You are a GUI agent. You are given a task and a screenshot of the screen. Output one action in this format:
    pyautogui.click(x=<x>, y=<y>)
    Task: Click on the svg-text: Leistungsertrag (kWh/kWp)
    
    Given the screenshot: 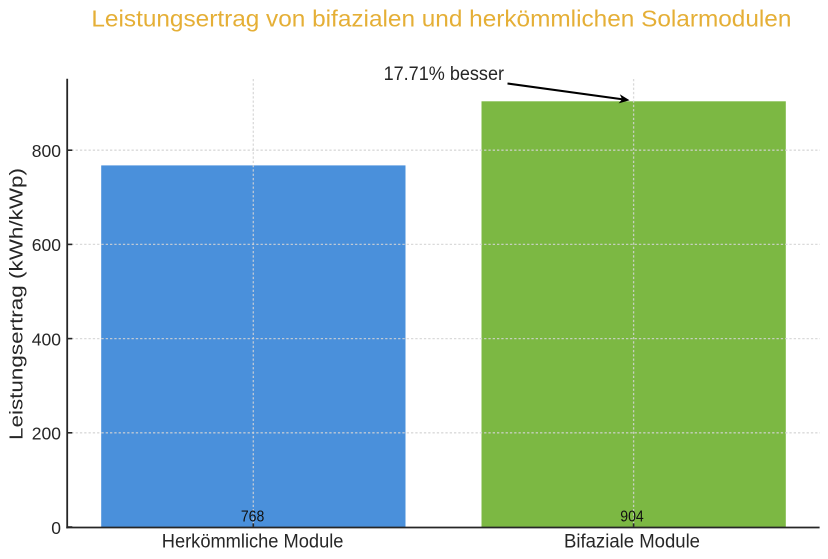 What is the action you would take?
    pyautogui.click(x=17, y=304)
    